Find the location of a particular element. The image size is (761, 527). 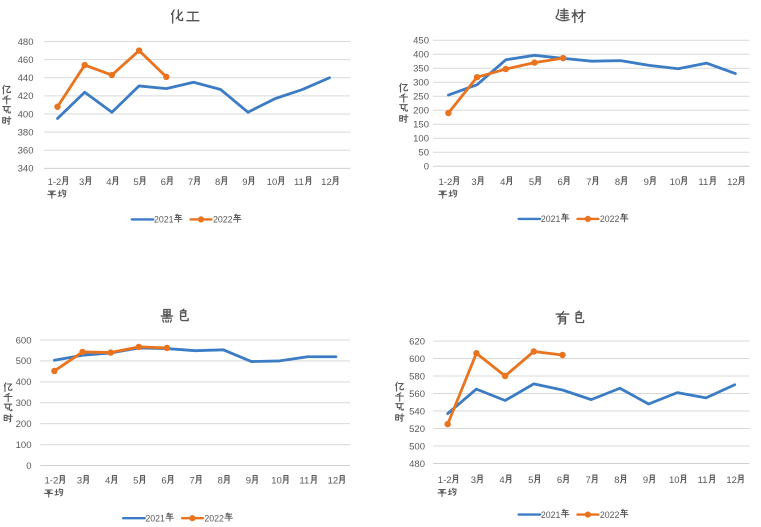

svg-text: 420 is located at coordinates (26, 96).